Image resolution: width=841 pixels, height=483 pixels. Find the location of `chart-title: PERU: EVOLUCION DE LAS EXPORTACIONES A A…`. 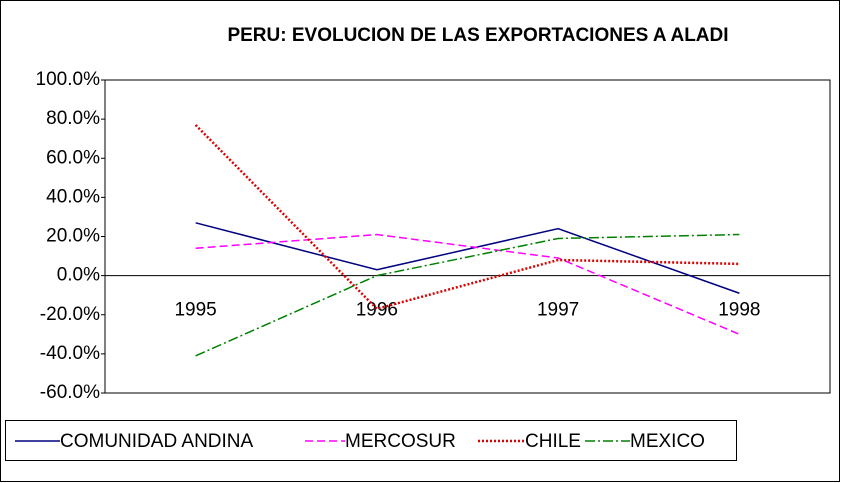

chart-title: PERU: EVOLUCION DE LAS EXPORTACIONES A A… is located at coordinates (477, 35).